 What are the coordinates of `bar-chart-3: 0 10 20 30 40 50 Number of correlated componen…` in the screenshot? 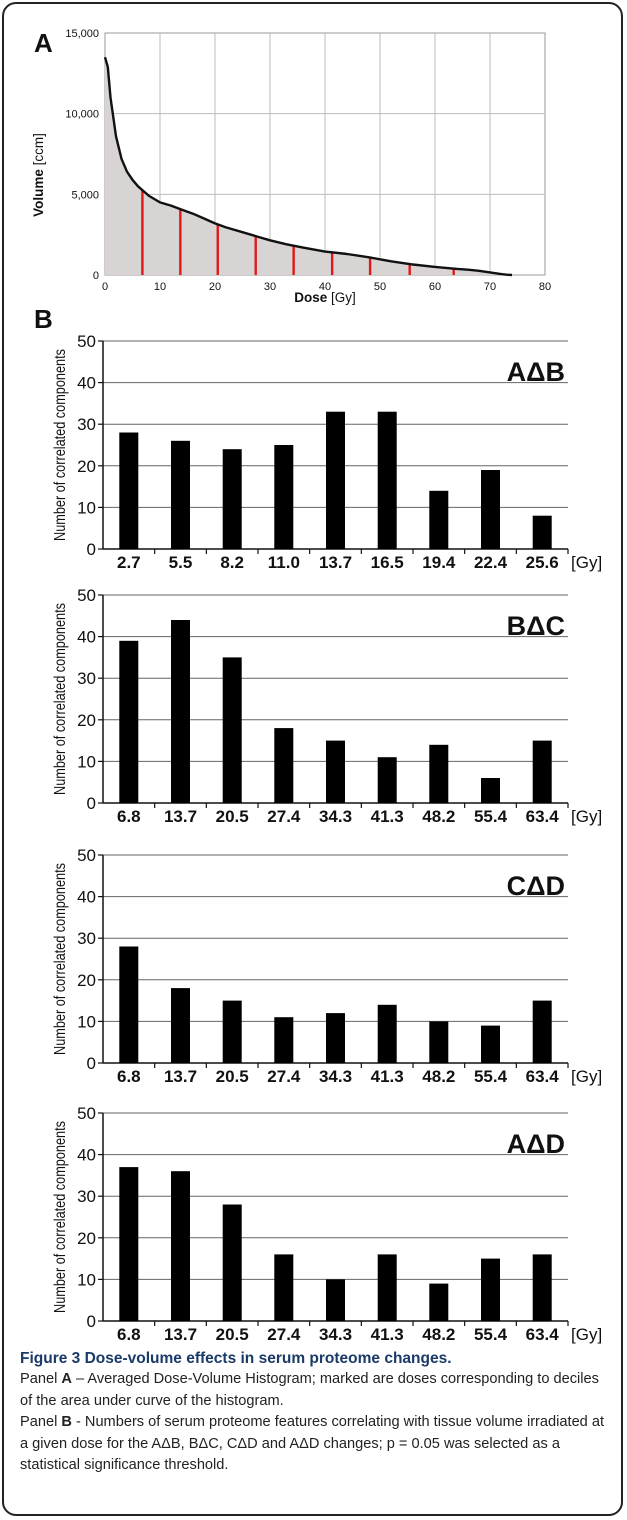 It's located at (327, 966).